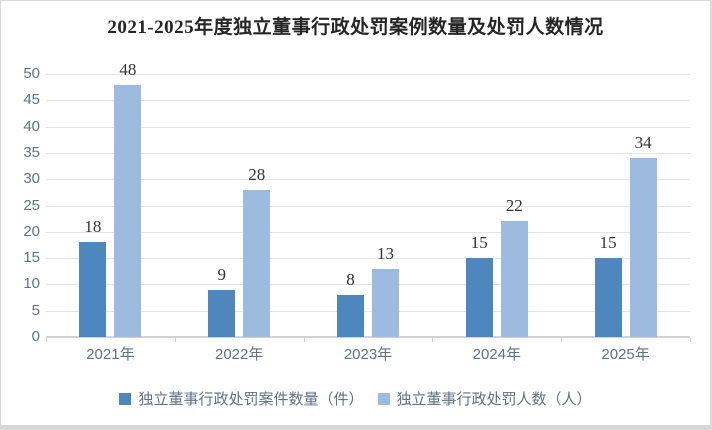 The width and height of the screenshot is (712, 430). I want to click on bar-series2-2023年, so click(385, 302).